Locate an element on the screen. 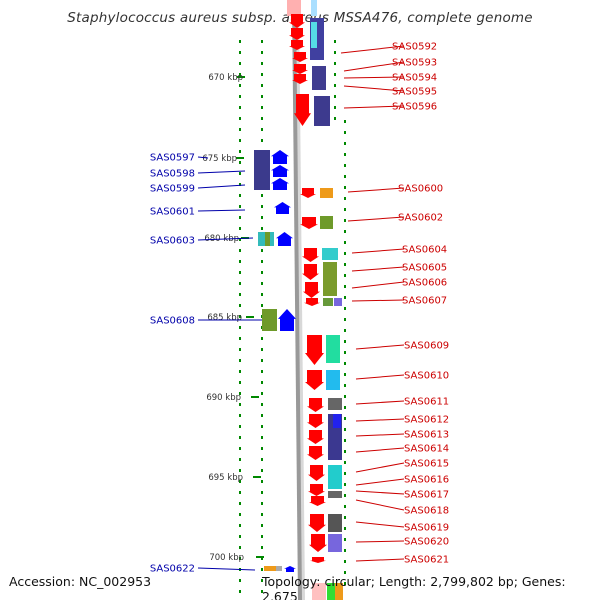  tick-dots-right is located at coordinates (345, 352).